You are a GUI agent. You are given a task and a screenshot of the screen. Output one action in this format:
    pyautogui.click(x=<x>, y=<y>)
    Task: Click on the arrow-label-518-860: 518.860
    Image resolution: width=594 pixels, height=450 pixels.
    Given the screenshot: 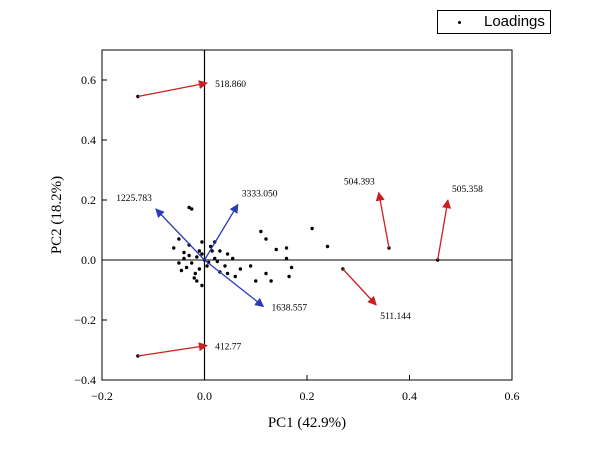 What is the action you would take?
    pyautogui.click(x=230, y=85)
    